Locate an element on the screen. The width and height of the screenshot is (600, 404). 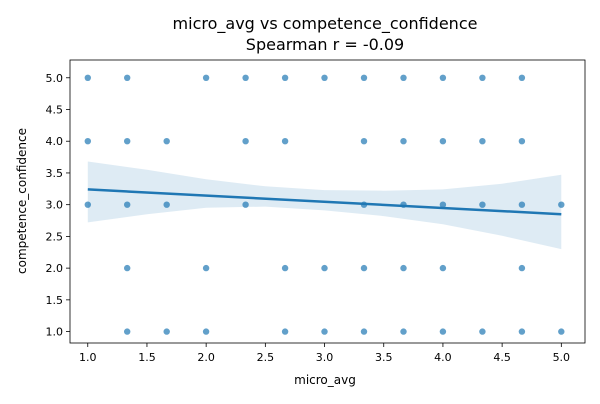
x-tick-label: 1.0 is located at coordinates (88, 357).